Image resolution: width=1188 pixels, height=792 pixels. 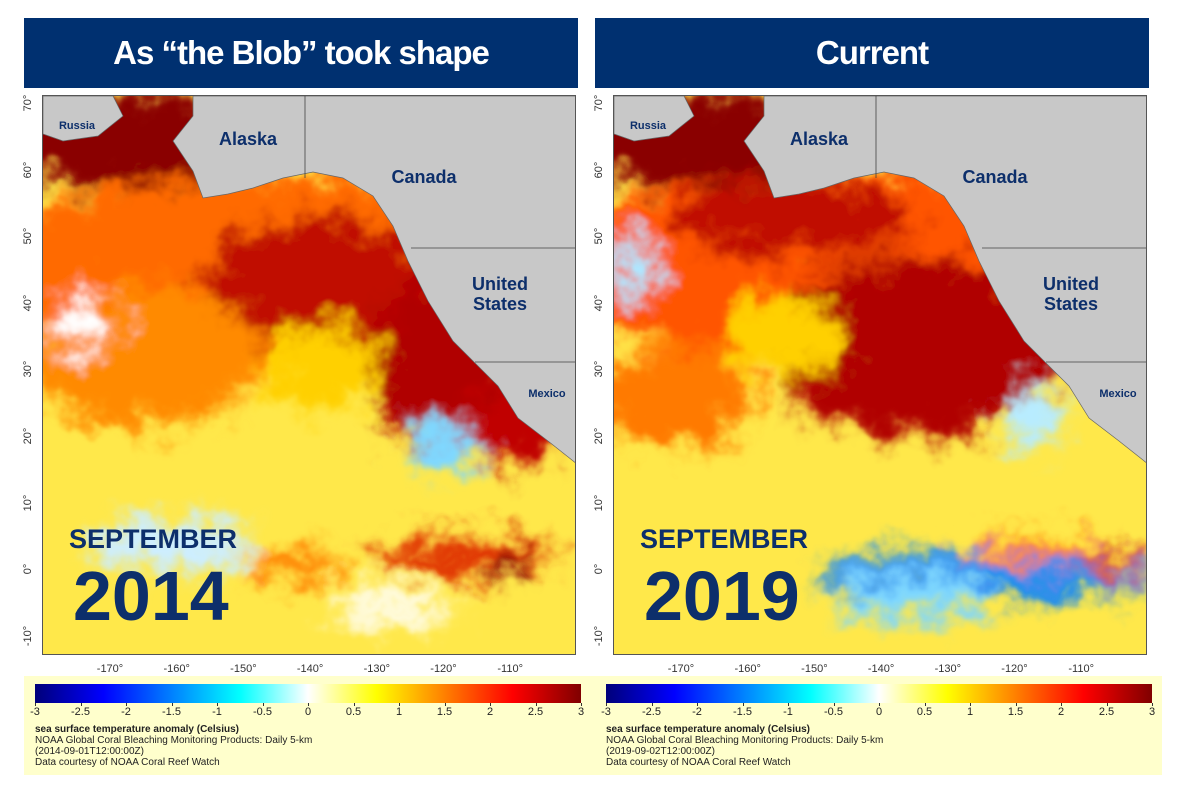 I want to click on colorbar-tick-label: 1, so click(x=399, y=712).